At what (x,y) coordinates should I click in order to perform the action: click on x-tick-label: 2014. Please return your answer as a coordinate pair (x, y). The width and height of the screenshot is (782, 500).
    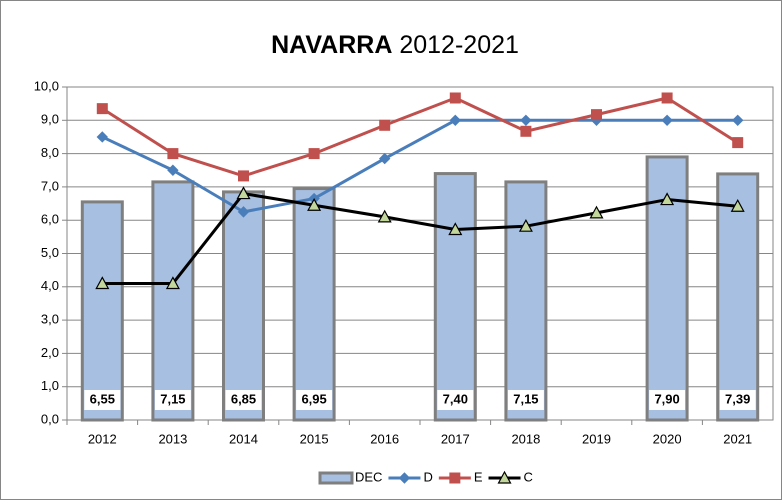
    Looking at the image, I should click on (243, 438).